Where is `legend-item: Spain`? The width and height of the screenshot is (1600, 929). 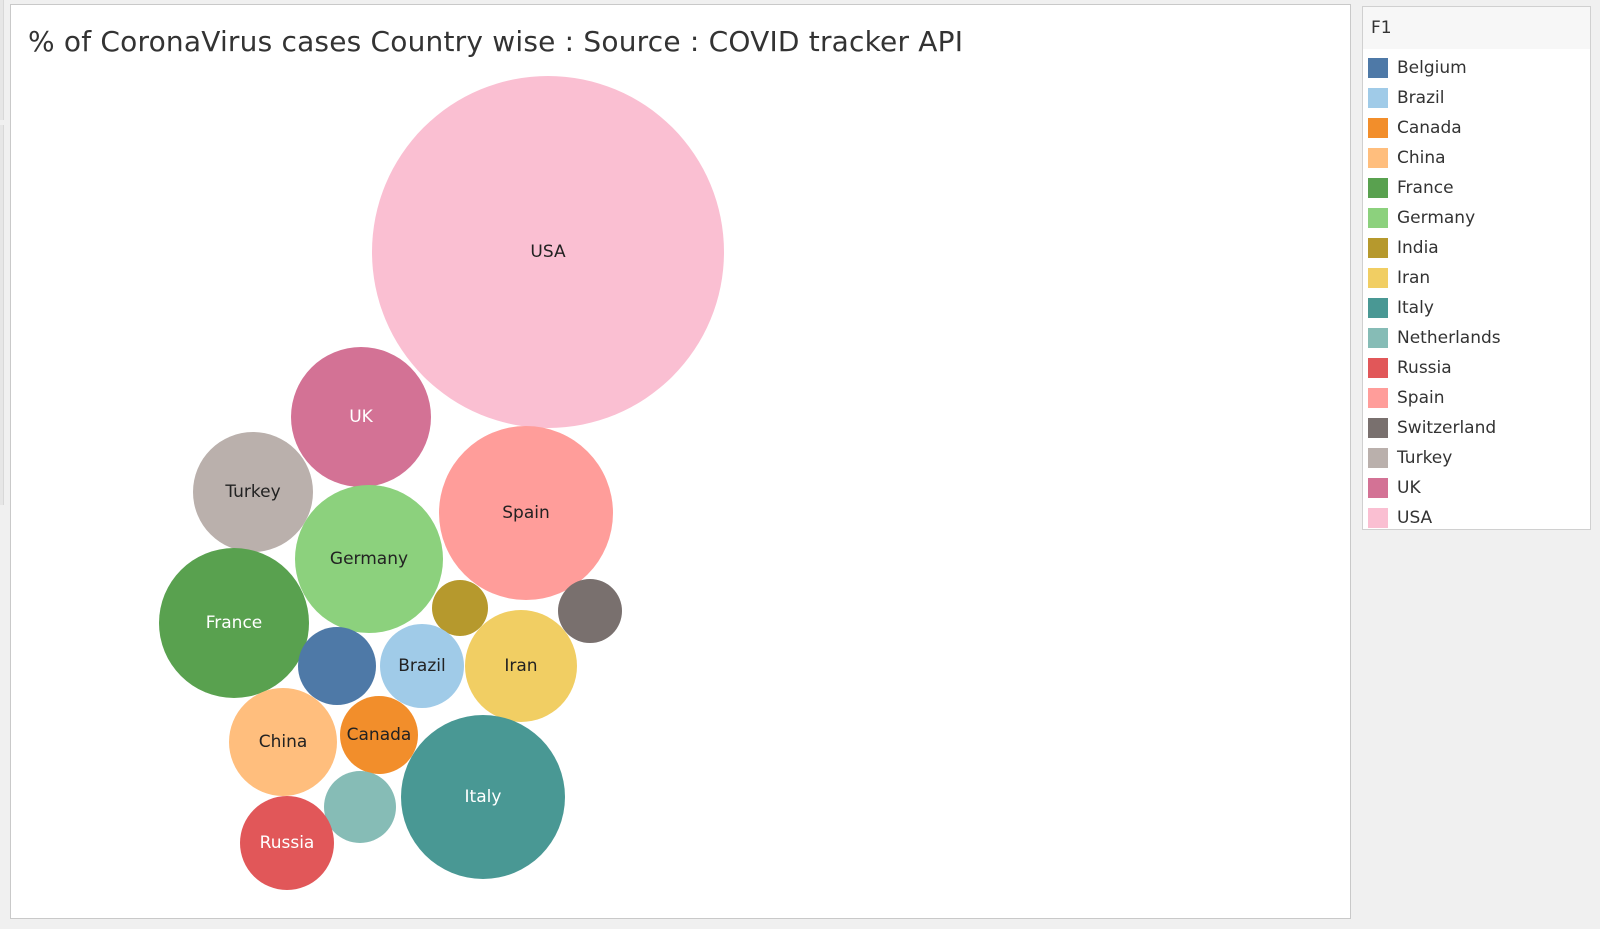
legend-item: Spain is located at coordinates (1476, 398).